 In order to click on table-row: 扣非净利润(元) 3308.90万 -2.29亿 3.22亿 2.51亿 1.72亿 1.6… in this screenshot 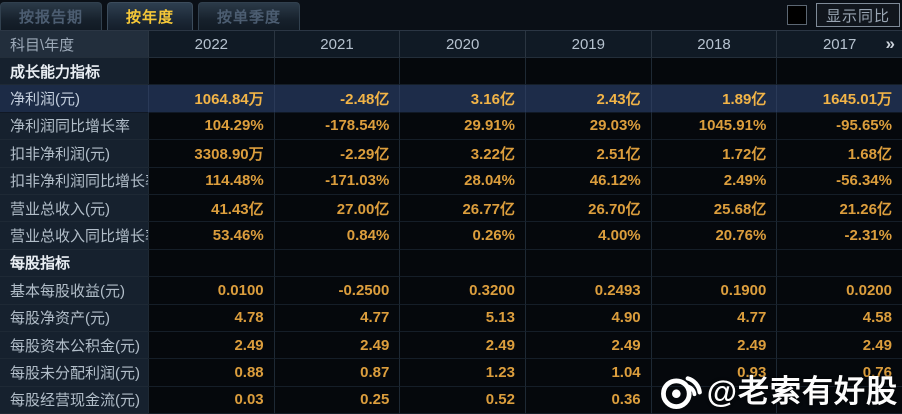, I will do `click(451, 154)`.